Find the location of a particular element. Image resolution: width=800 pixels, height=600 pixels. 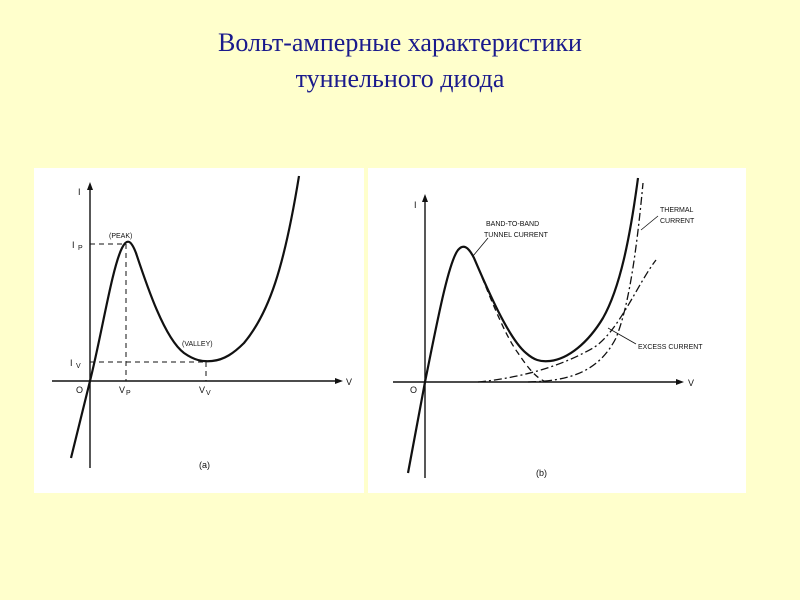

a-valley-label: (VALLEY) is located at coordinates (197, 344).